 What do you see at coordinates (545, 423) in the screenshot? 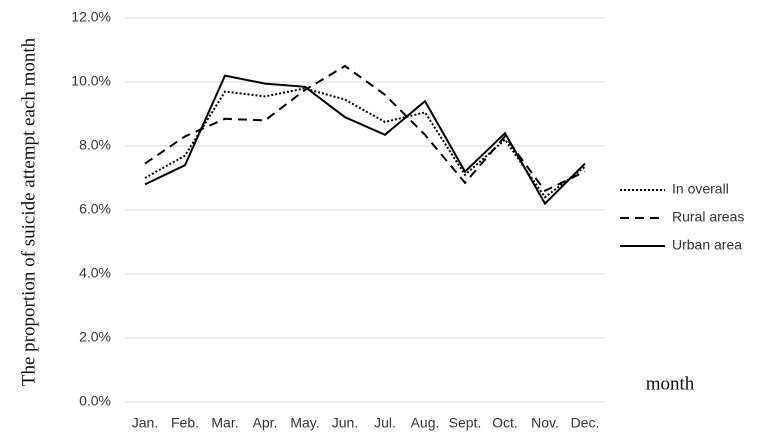
I see `x-tick-label: Nov.` at bounding box center [545, 423].